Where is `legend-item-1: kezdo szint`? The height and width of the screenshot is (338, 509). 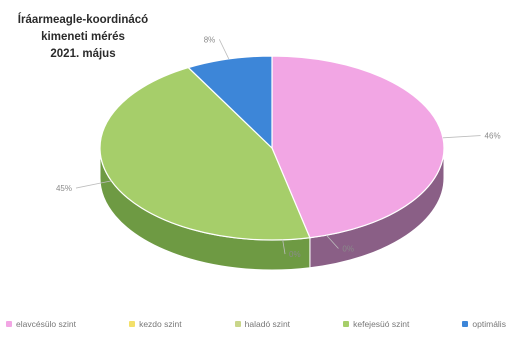
legend-item-1: kezdo szint is located at coordinates (155, 324).